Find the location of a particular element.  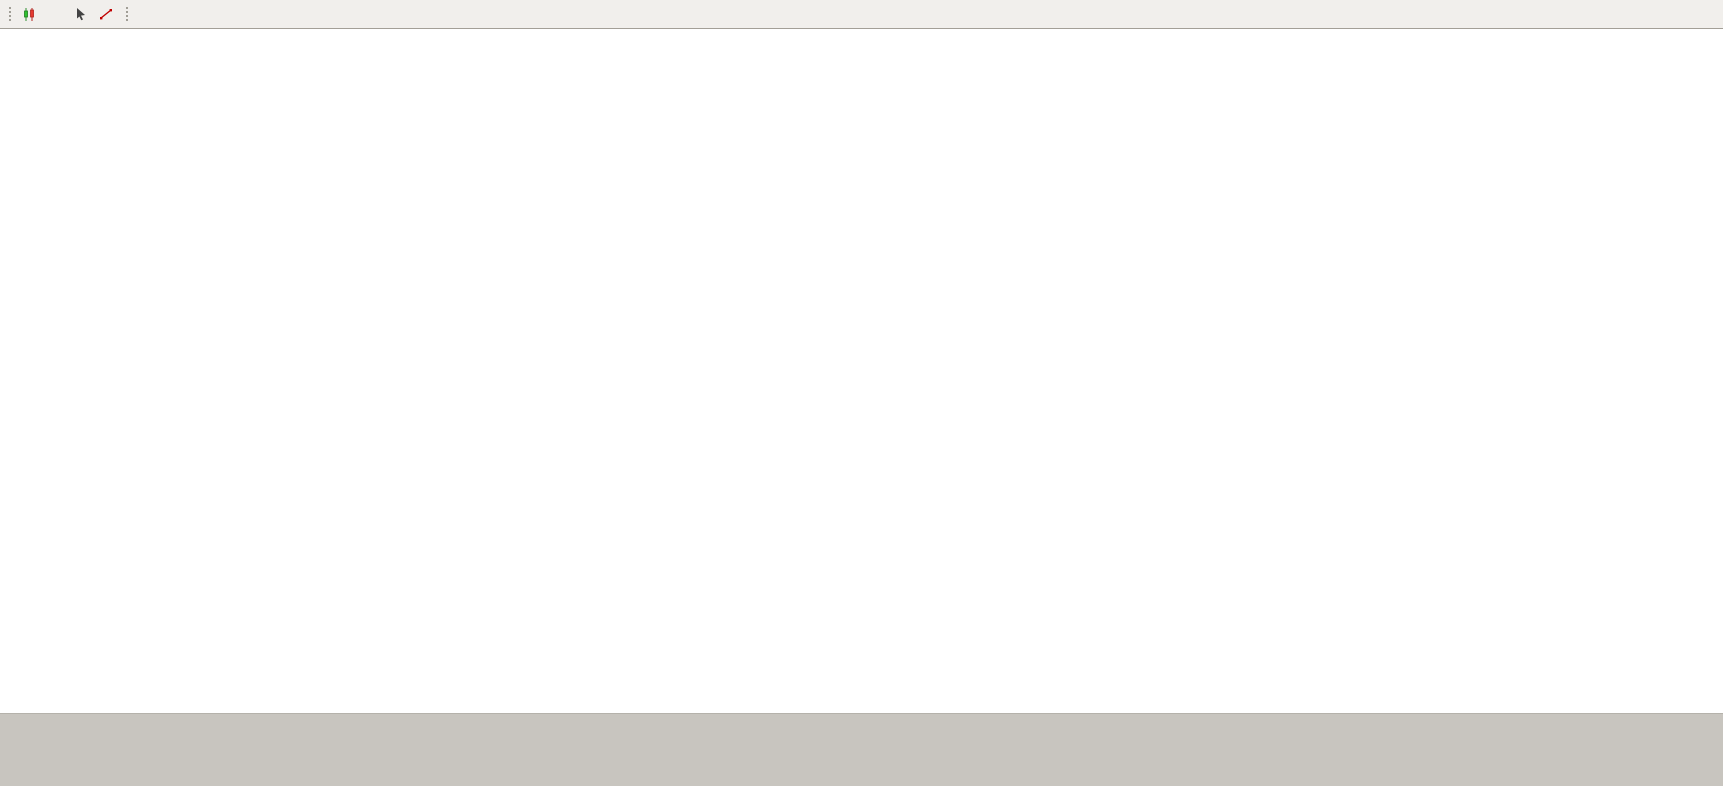

toolbar-separator-grip is located at coordinates (126, 14).